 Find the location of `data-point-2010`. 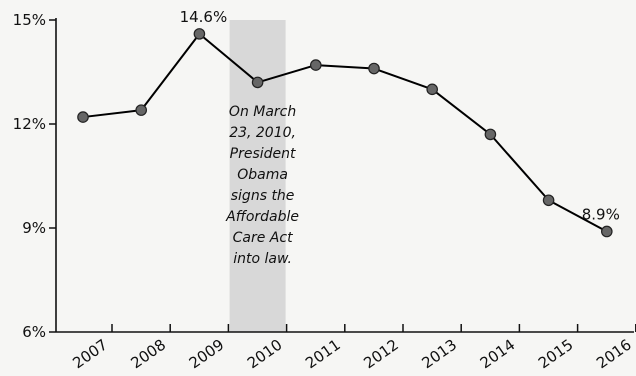

data-point-2010 is located at coordinates (257, 82).